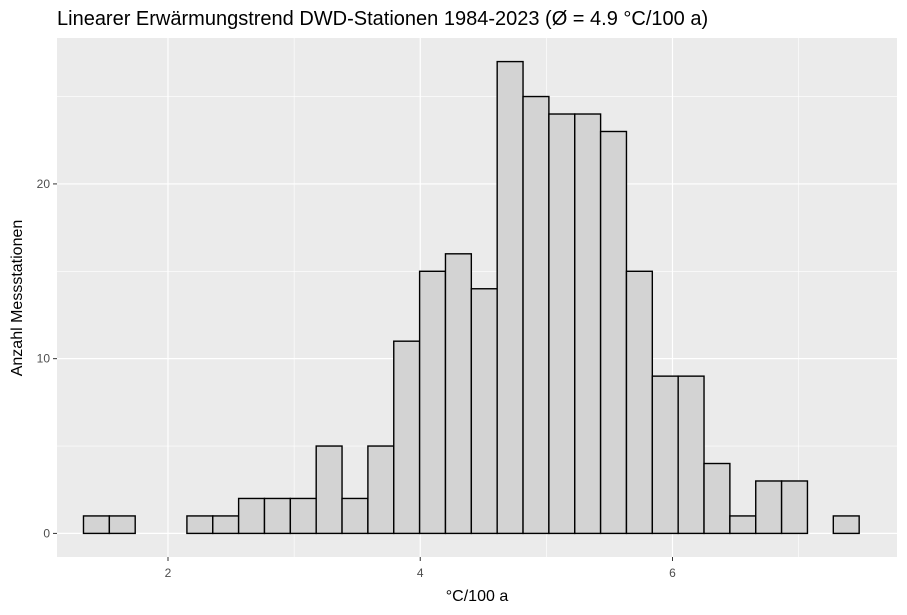  Describe the element at coordinates (168, 573) in the screenshot. I see `x-tick-label: 2` at that location.